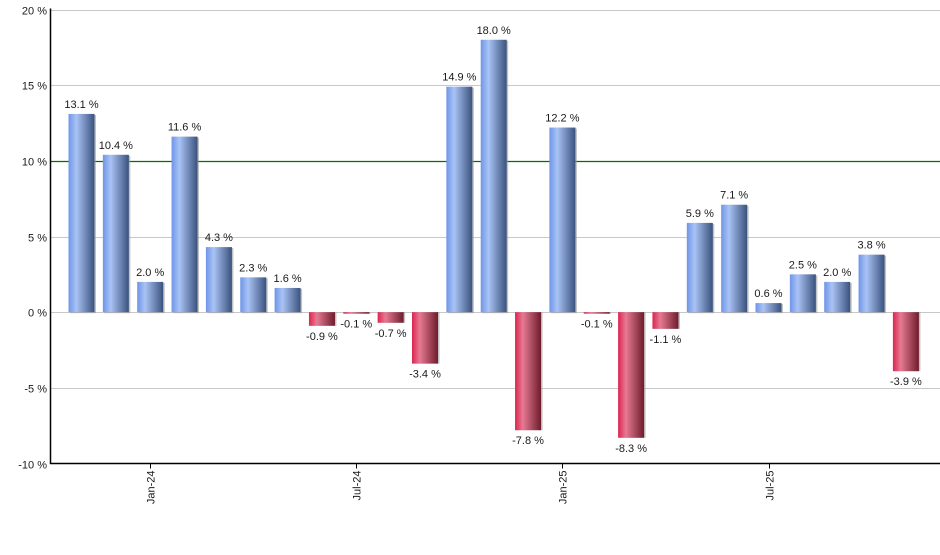 This screenshot has height=555, width=940. I want to click on y-tick-label: -10 %, so click(32, 466).